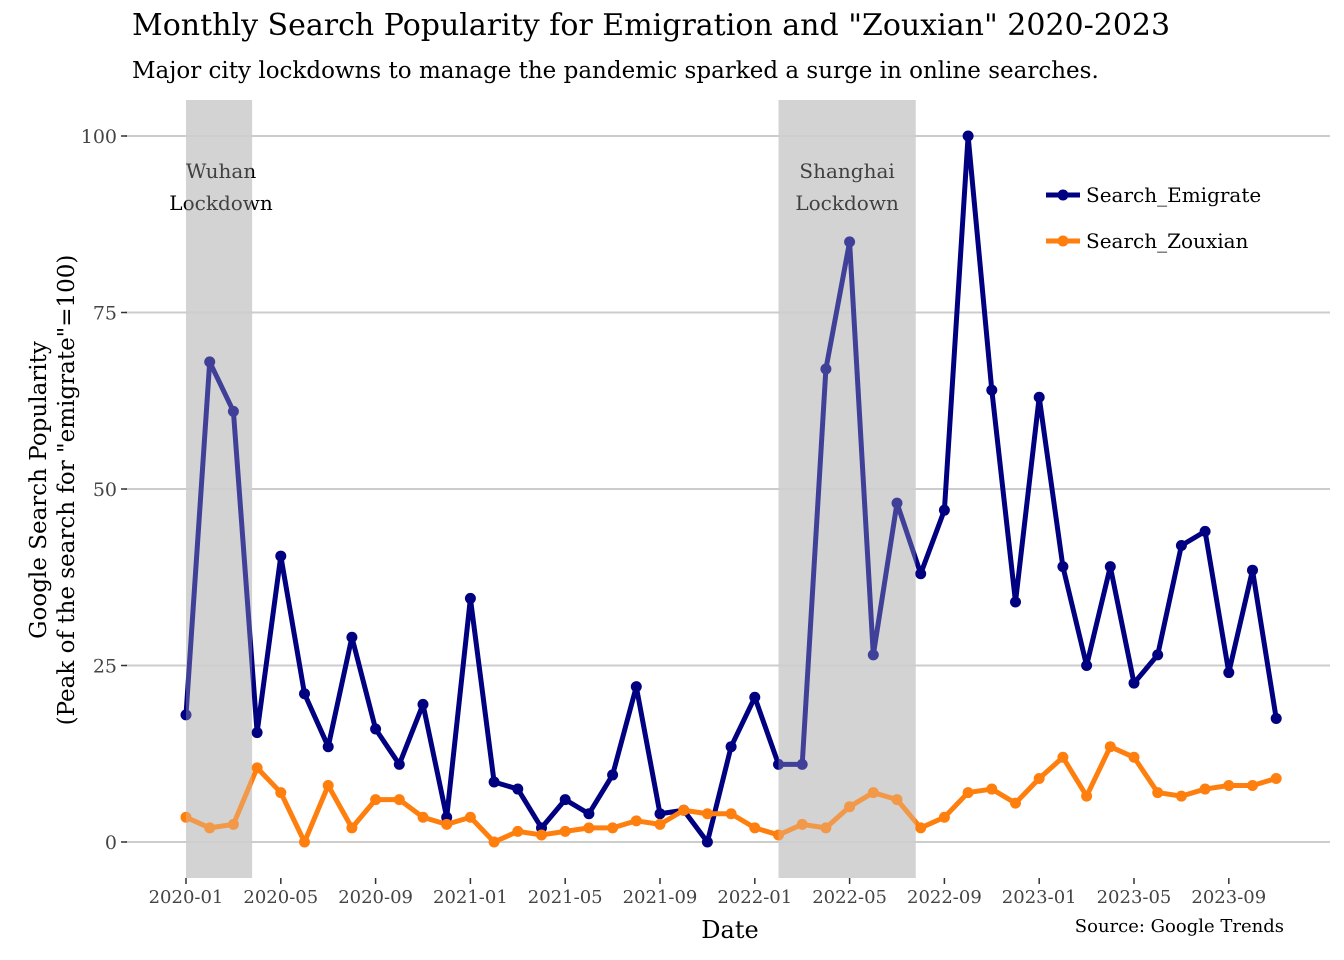  I want to click on x-tick-label: 2022-01, so click(754, 897).